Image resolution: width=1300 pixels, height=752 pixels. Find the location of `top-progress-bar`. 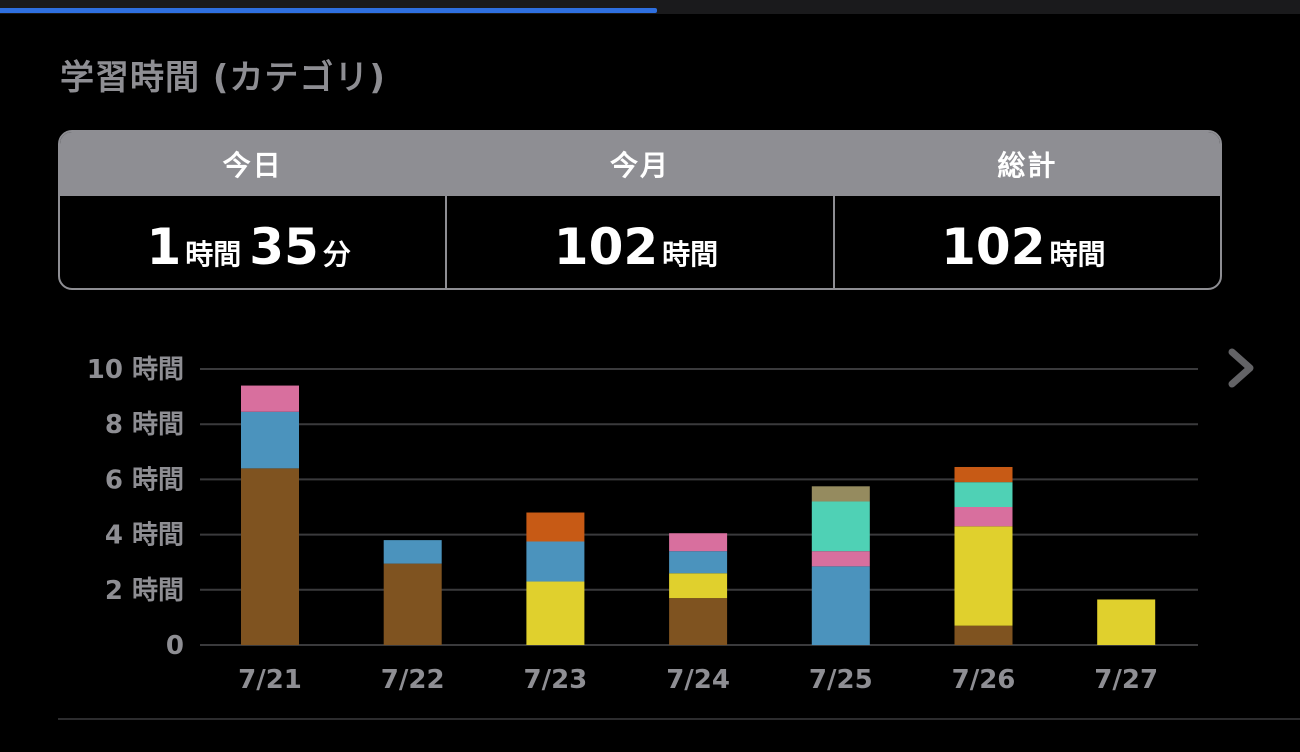

top-progress-bar is located at coordinates (328, 10).